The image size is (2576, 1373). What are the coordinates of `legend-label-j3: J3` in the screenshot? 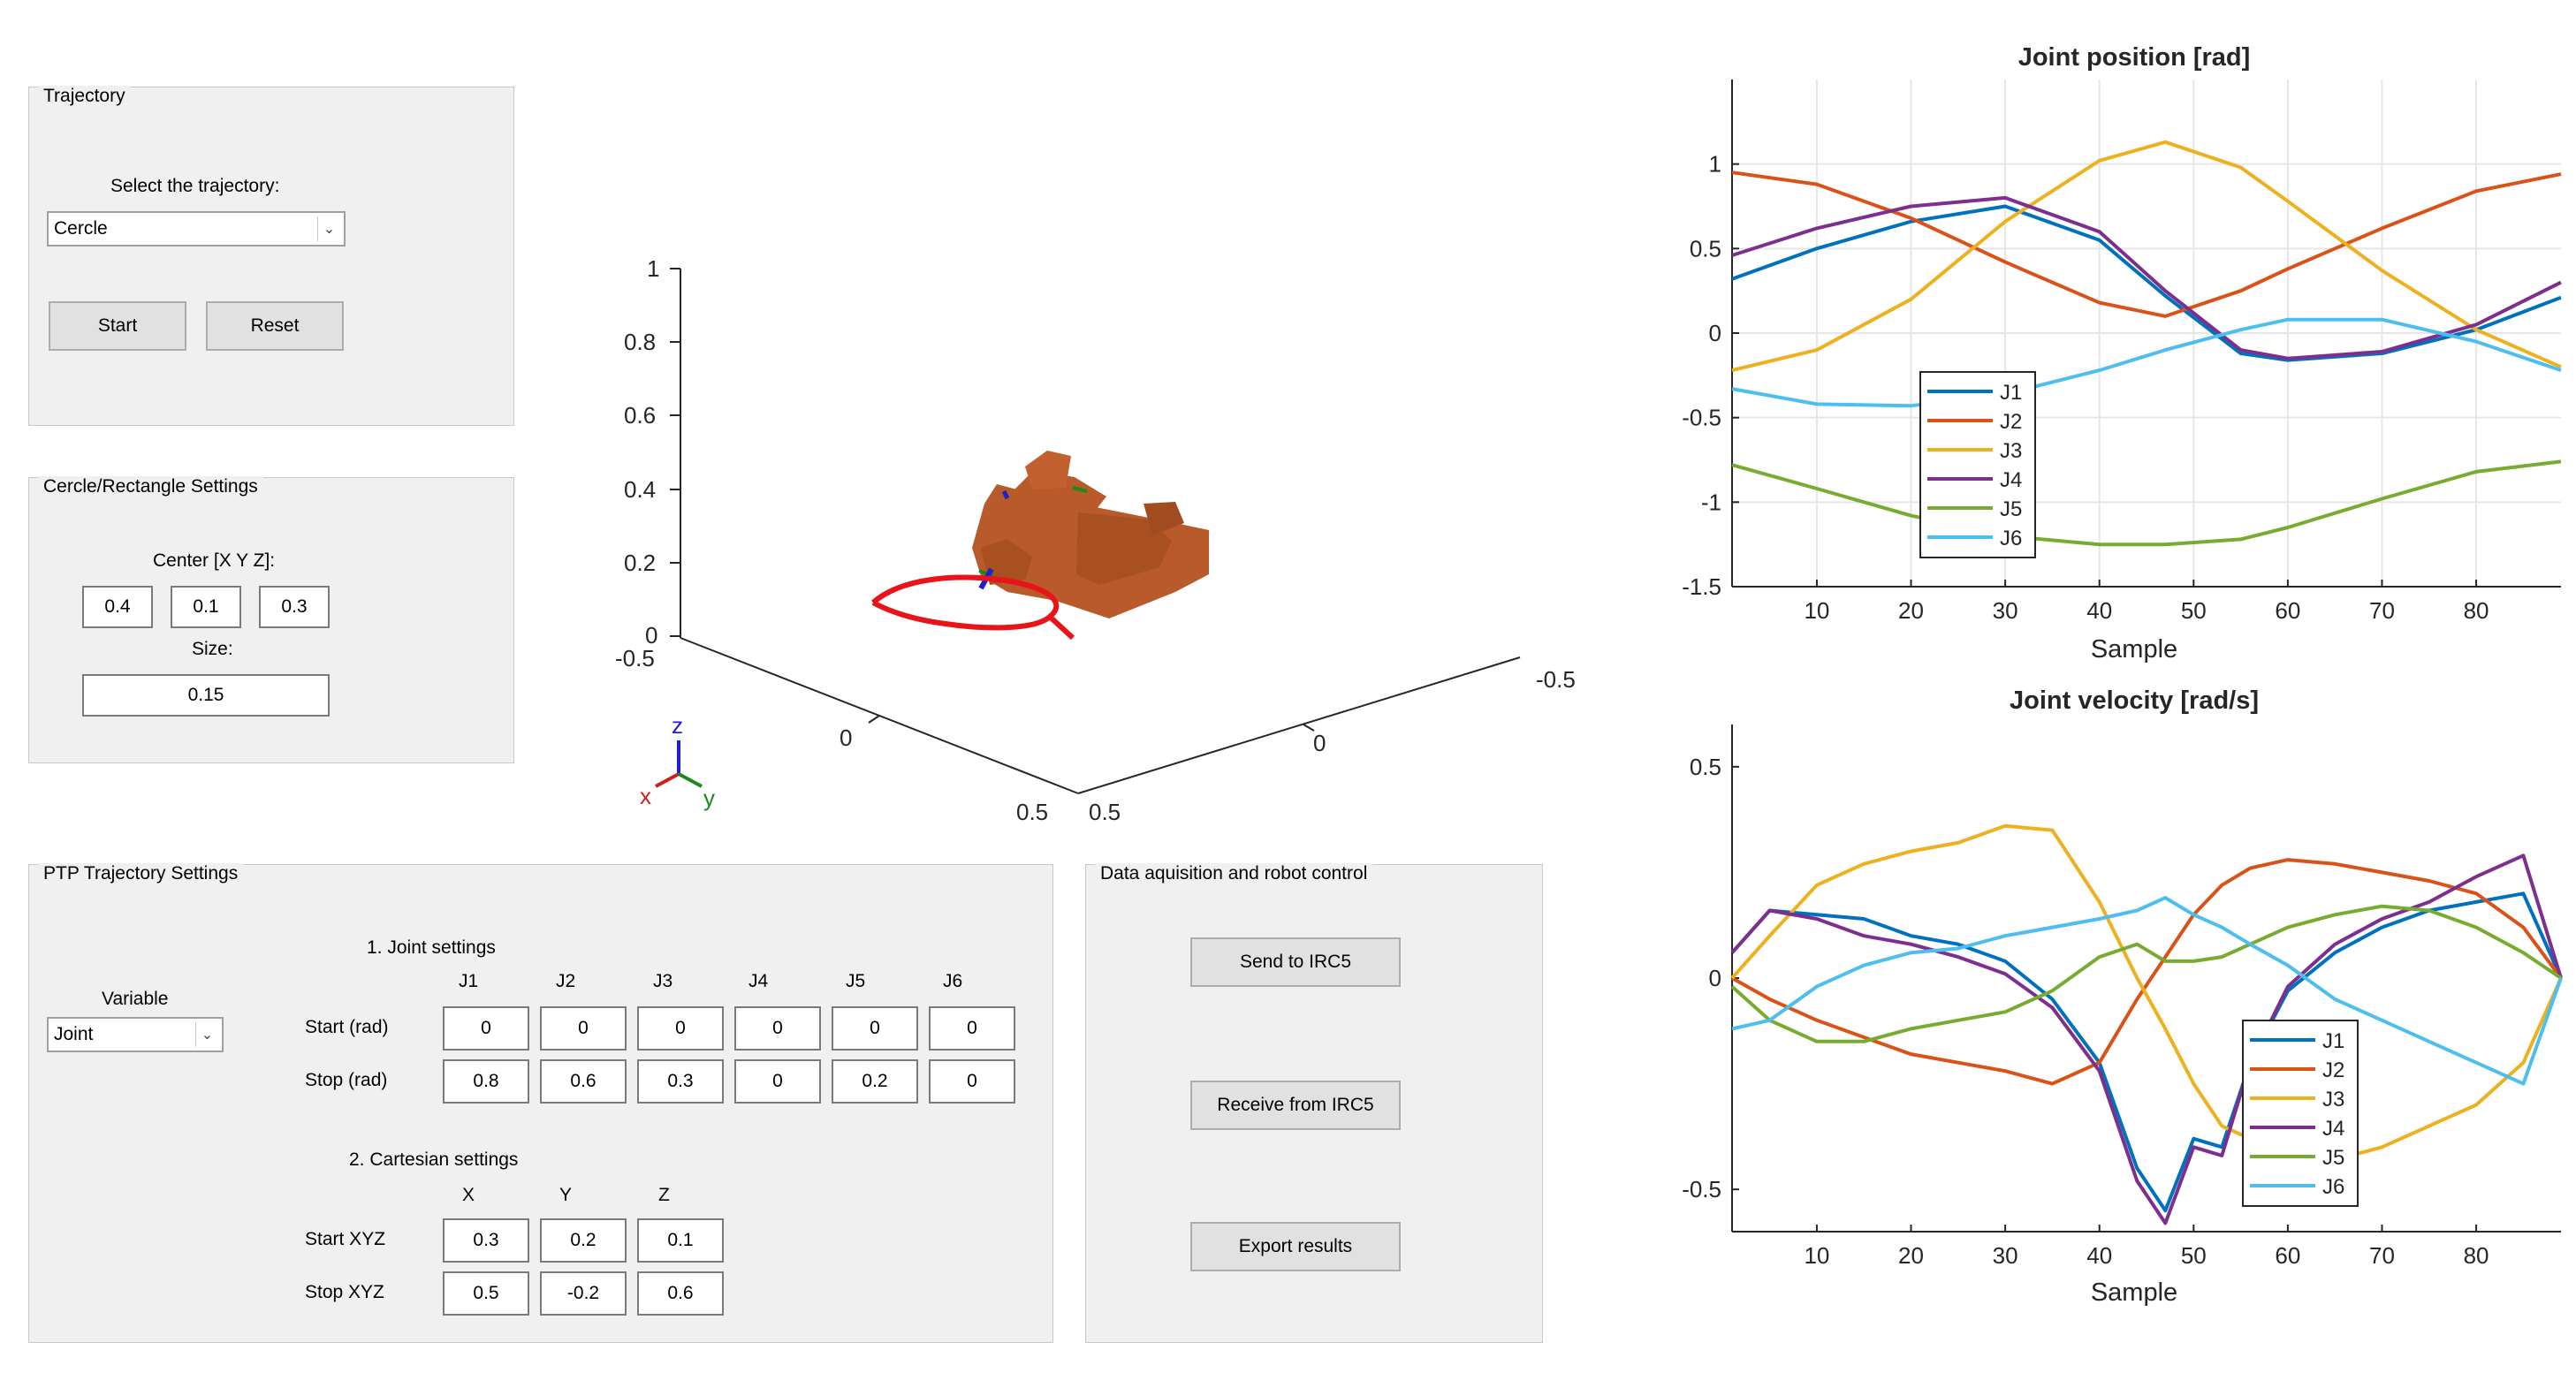 It's located at (2011, 451).